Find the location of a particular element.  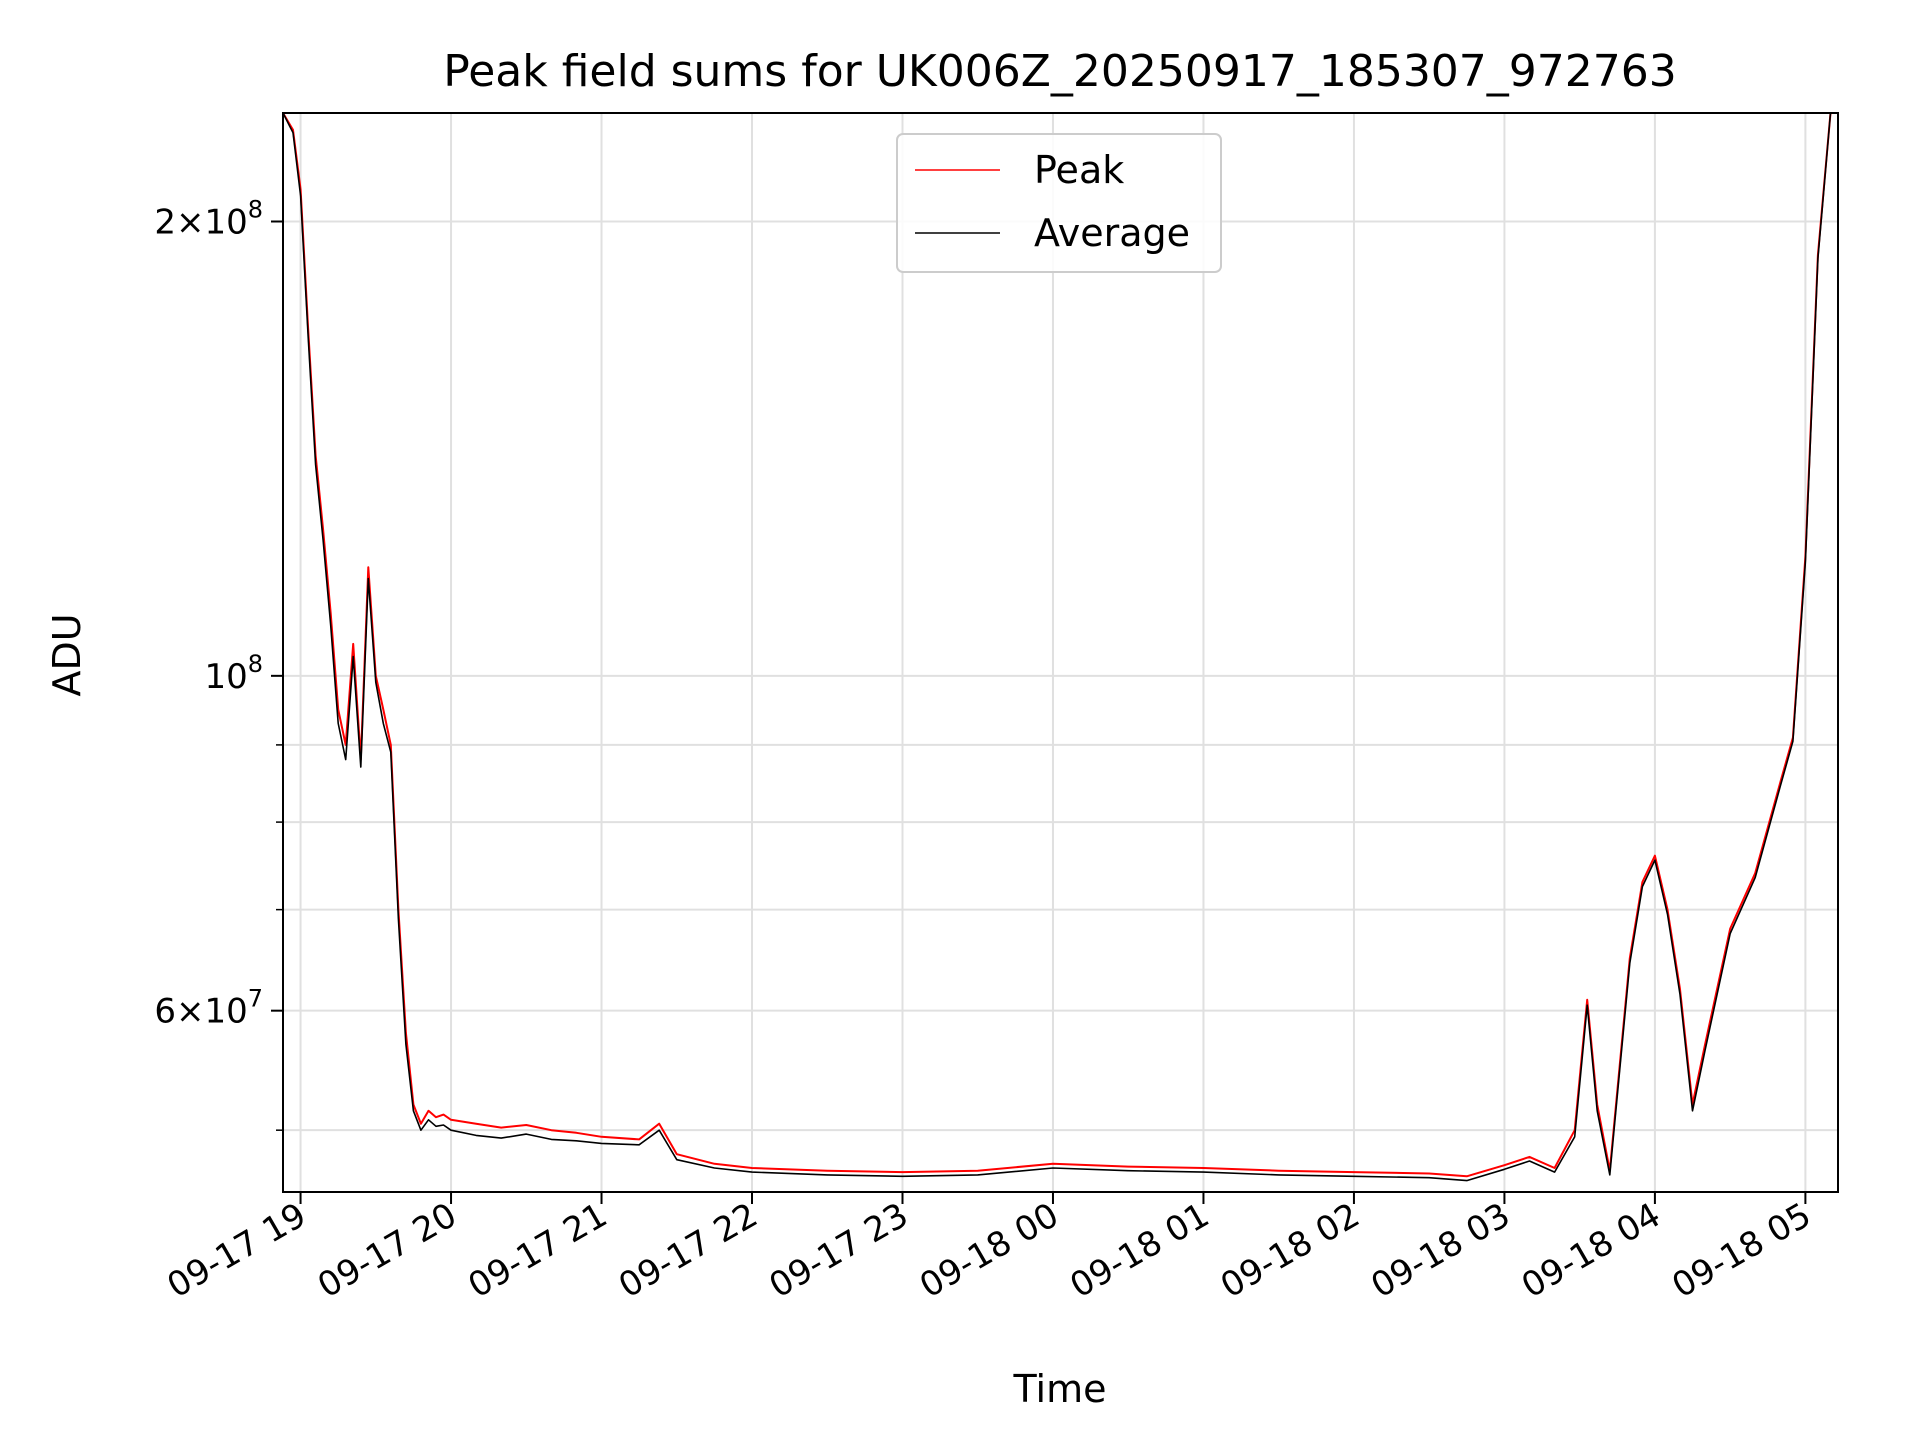

legend-label-average: Average is located at coordinates (1112, 233).